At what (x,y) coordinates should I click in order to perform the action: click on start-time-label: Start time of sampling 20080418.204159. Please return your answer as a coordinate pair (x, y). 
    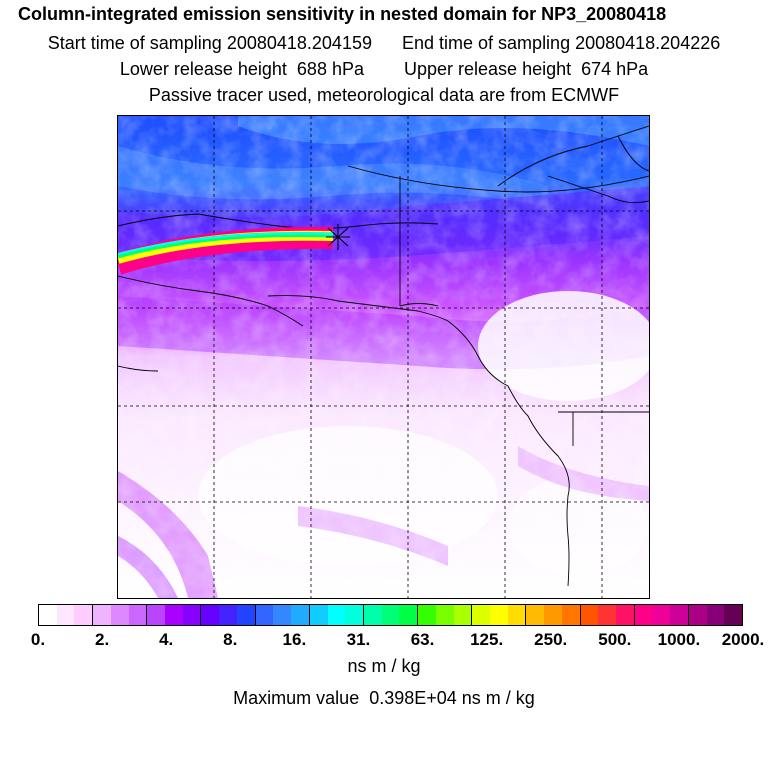
    Looking at the image, I should click on (209, 43).